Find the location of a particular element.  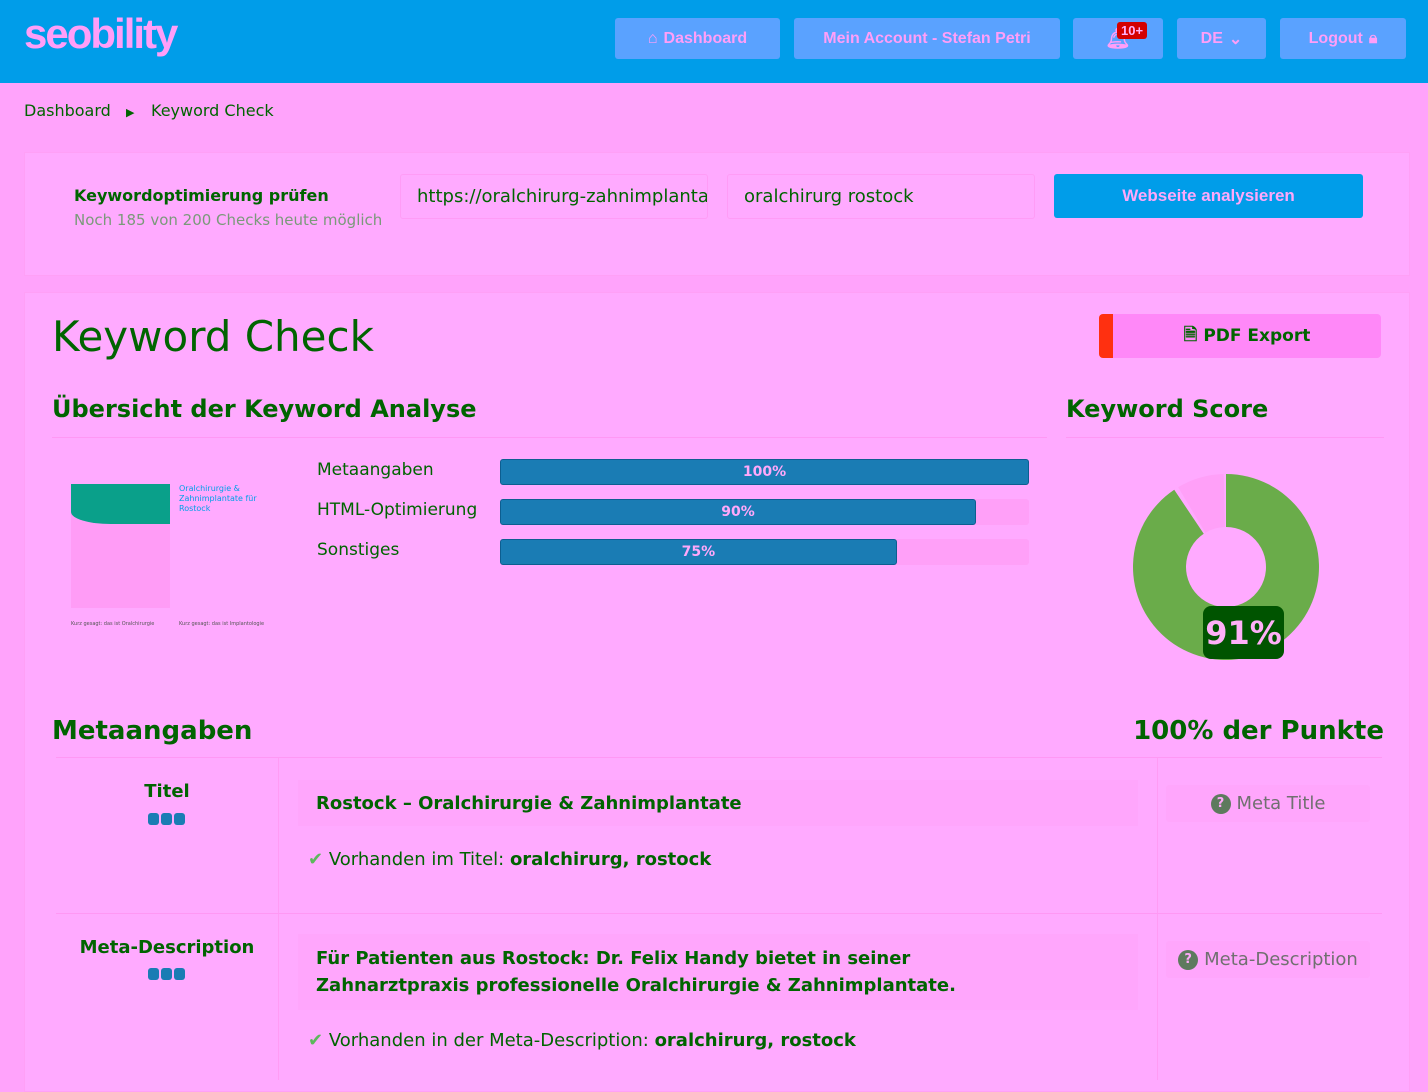

keyword-input: oralchirurg rostock is located at coordinates (881, 196).